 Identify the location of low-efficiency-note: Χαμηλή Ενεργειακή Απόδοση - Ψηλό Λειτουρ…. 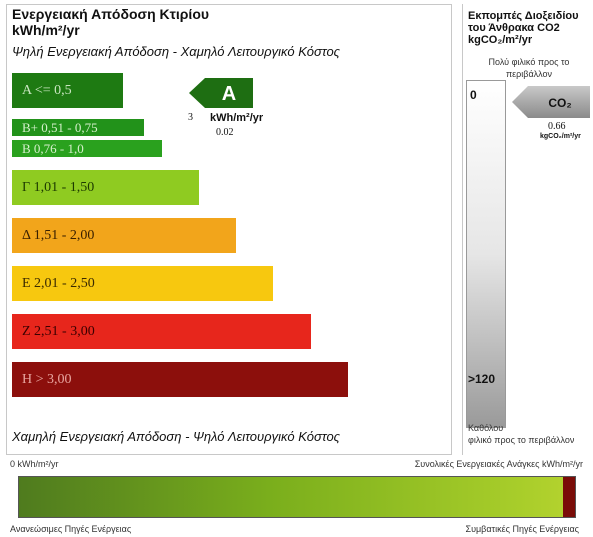
(176, 436).